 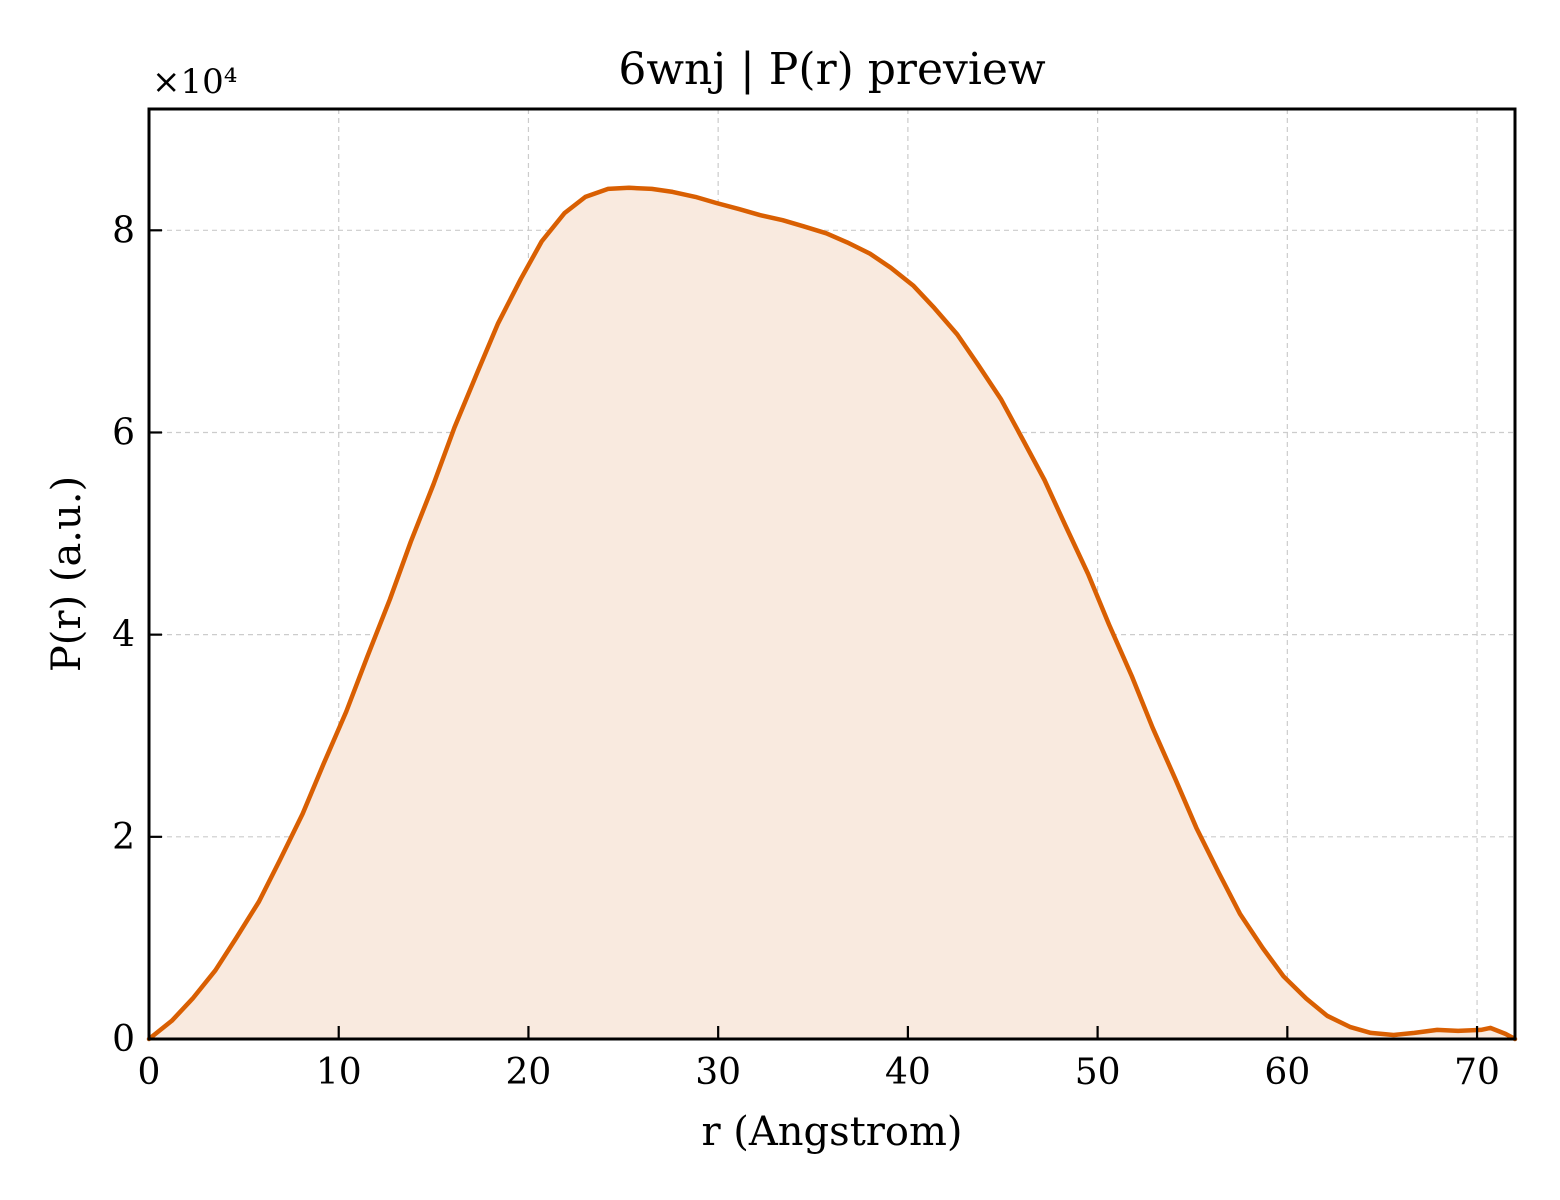 What do you see at coordinates (123, 432) in the screenshot?
I see `y-tick-label-3: 6` at bounding box center [123, 432].